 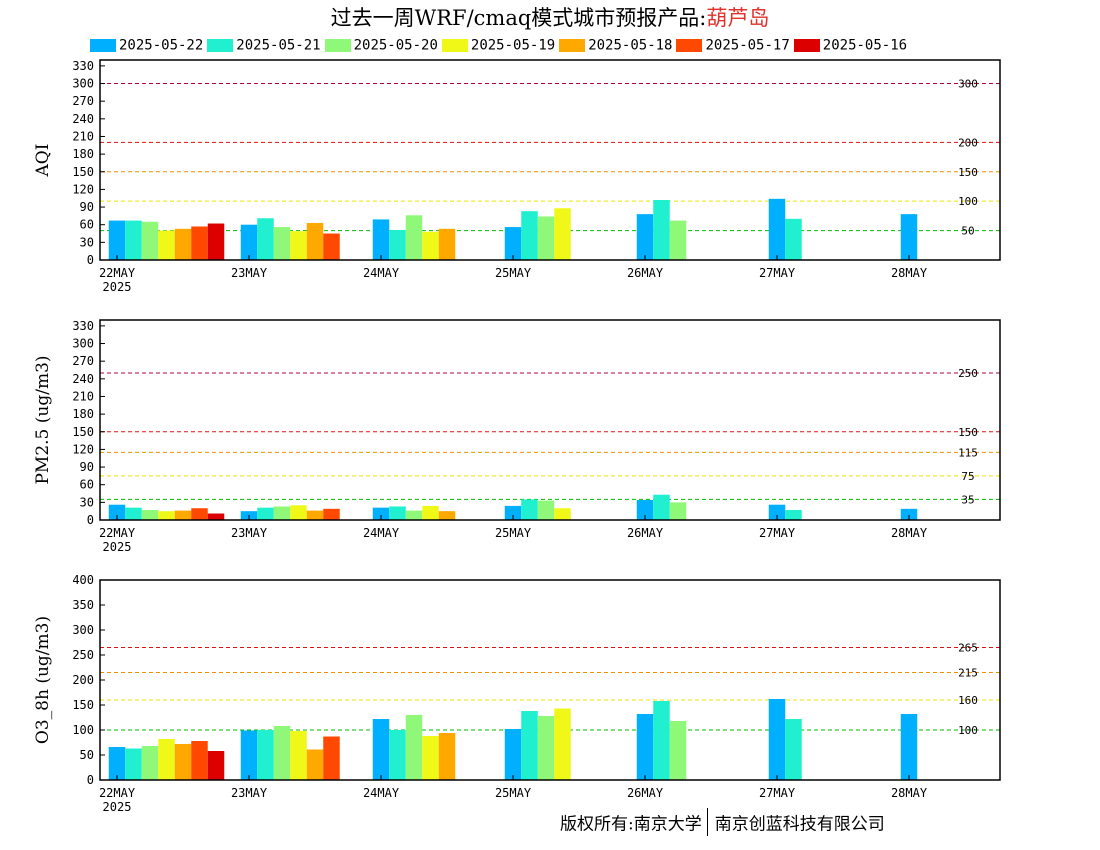 What do you see at coordinates (968, 84) in the screenshot?
I see `threshold-label: 300` at bounding box center [968, 84].